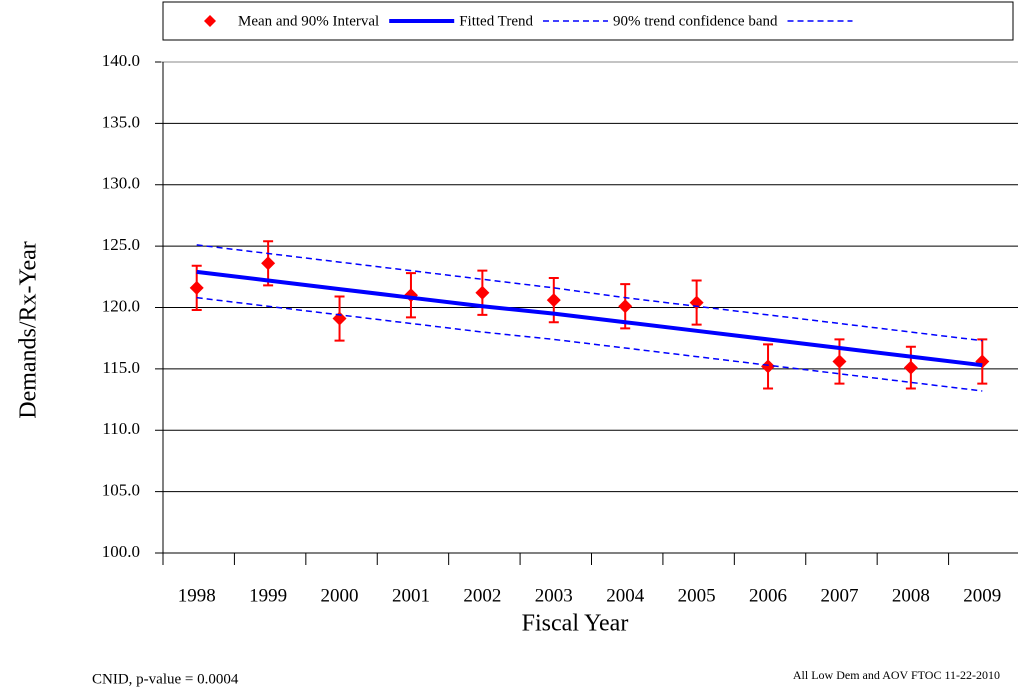 The width and height of the screenshot is (1018, 696). Describe the element at coordinates (165, 679) in the screenshot. I see `footnote: CNID, p-value = 0.0004` at that location.